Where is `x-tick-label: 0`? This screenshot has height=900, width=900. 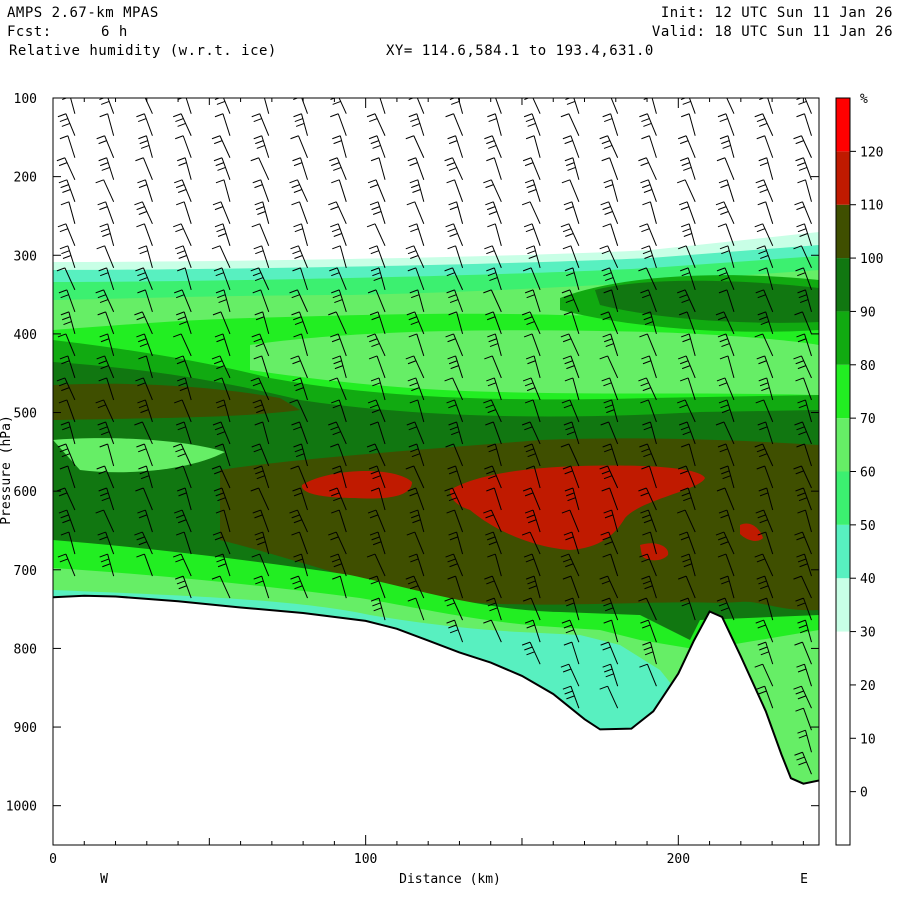 x-tick-label: 0 is located at coordinates (53, 859).